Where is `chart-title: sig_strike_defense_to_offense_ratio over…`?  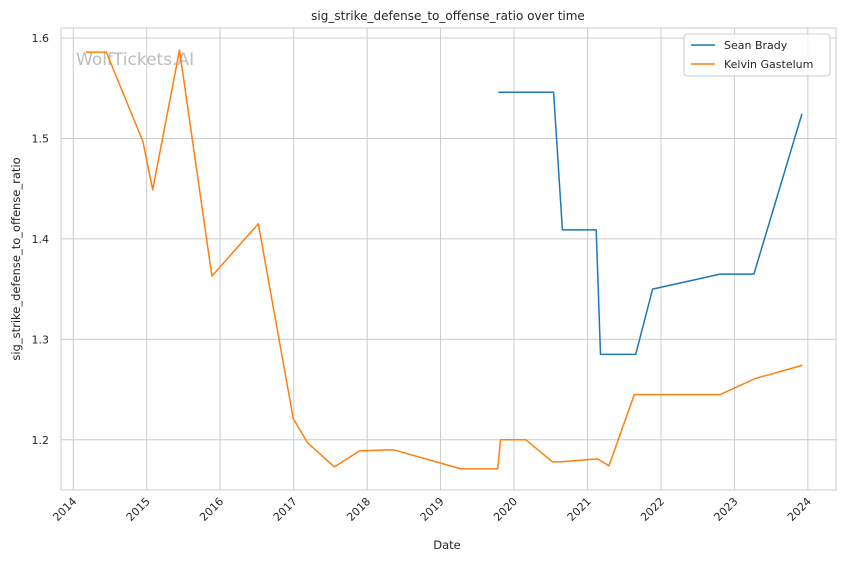 chart-title: sig_strike_defense_to_offense_ratio over… is located at coordinates (448, 16).